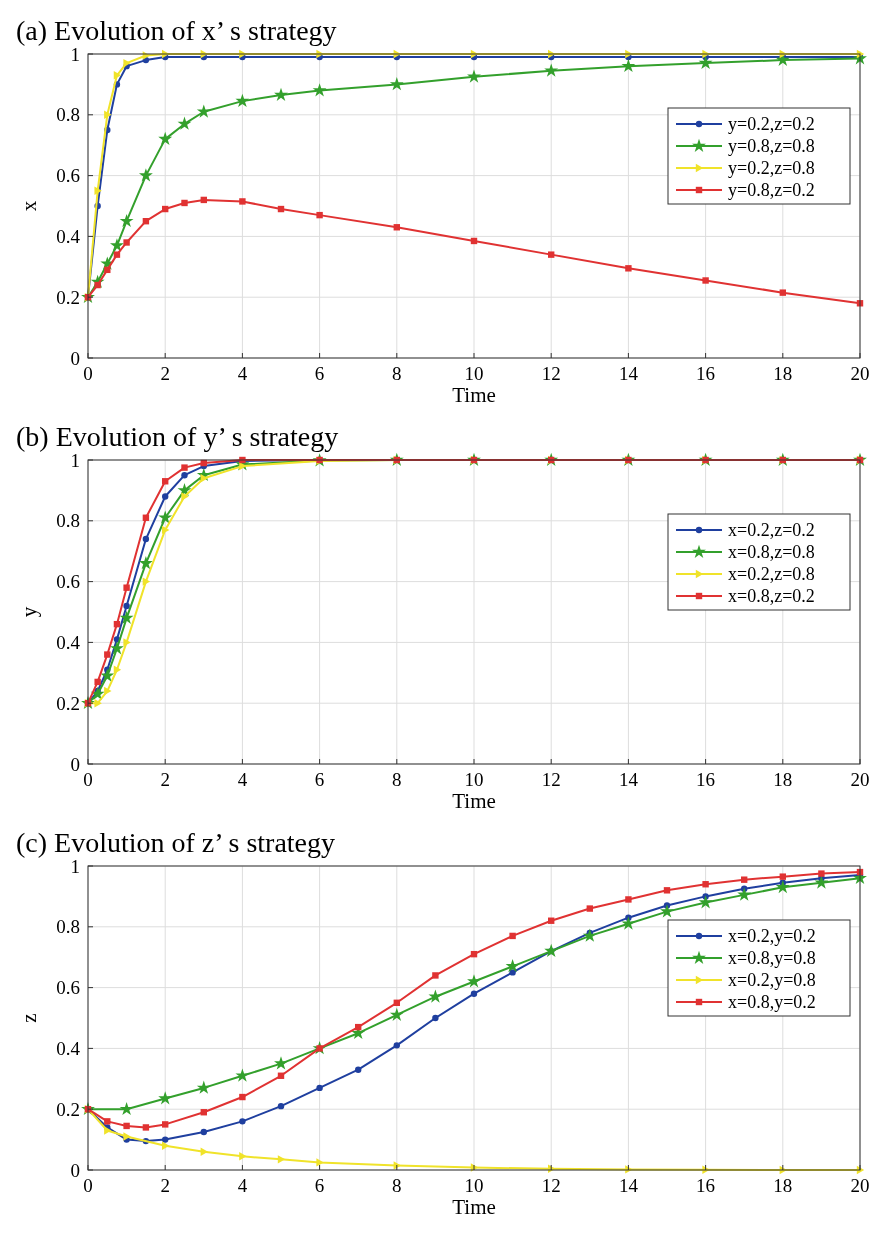  What do you see at coordinates (29, 1018) in the screenshot?
I see `y-axis-title: z` at bounding box center [29, 1018].